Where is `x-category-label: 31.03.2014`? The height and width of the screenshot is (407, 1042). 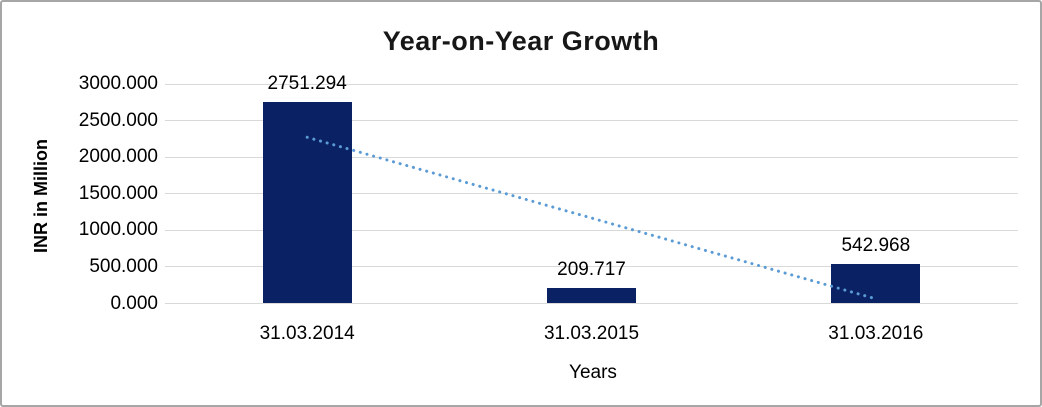
x-category-label: 31.03.2014 is located at coordinates (307, 333).